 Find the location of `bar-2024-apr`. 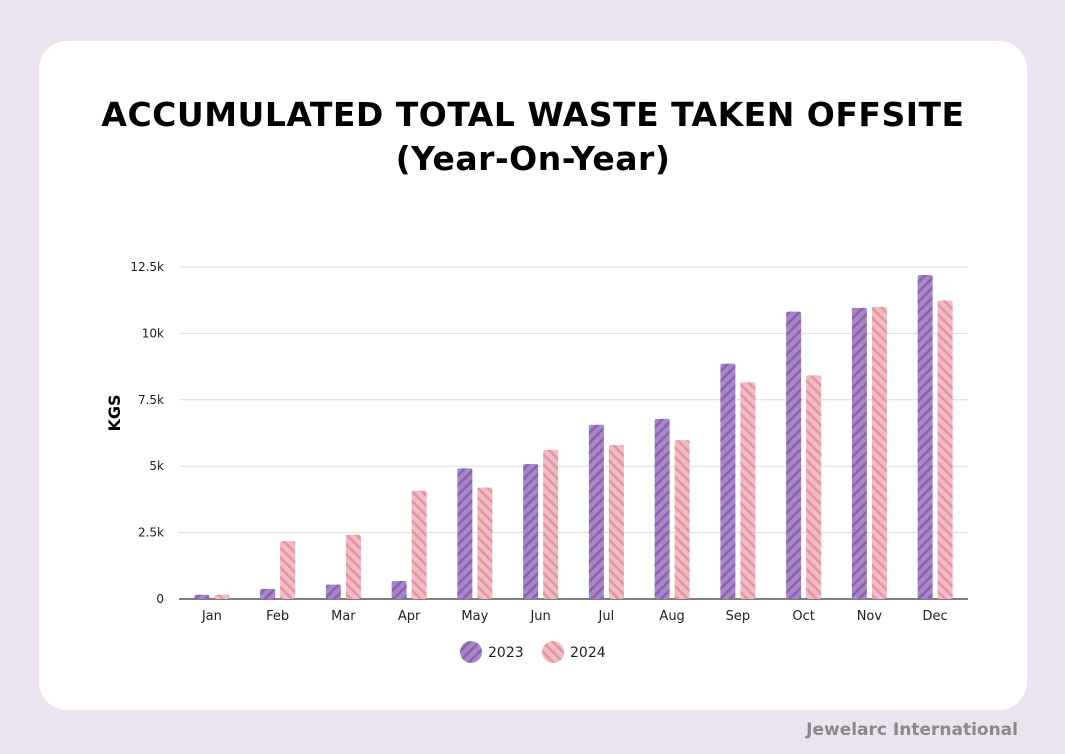

bar-2024-apr is located at coordinates (419, 544).